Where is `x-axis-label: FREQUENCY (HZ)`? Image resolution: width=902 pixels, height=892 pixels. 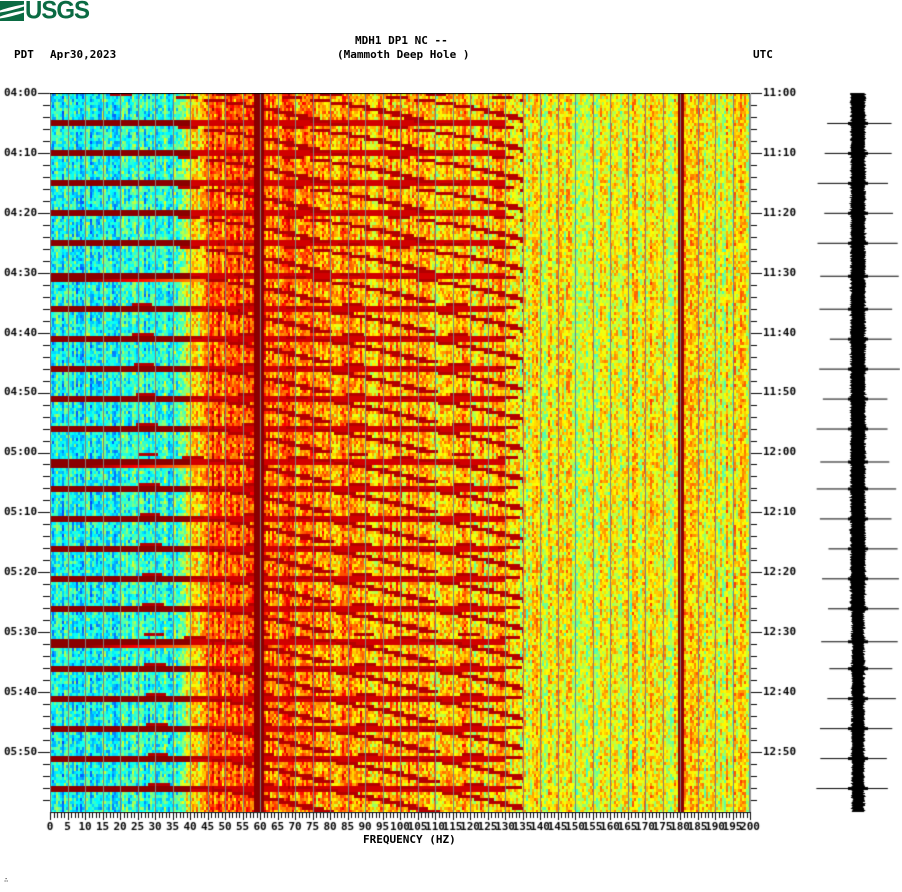 x-axis-label: FREQUENCY (HZ) is located at coordinates (409, 839).